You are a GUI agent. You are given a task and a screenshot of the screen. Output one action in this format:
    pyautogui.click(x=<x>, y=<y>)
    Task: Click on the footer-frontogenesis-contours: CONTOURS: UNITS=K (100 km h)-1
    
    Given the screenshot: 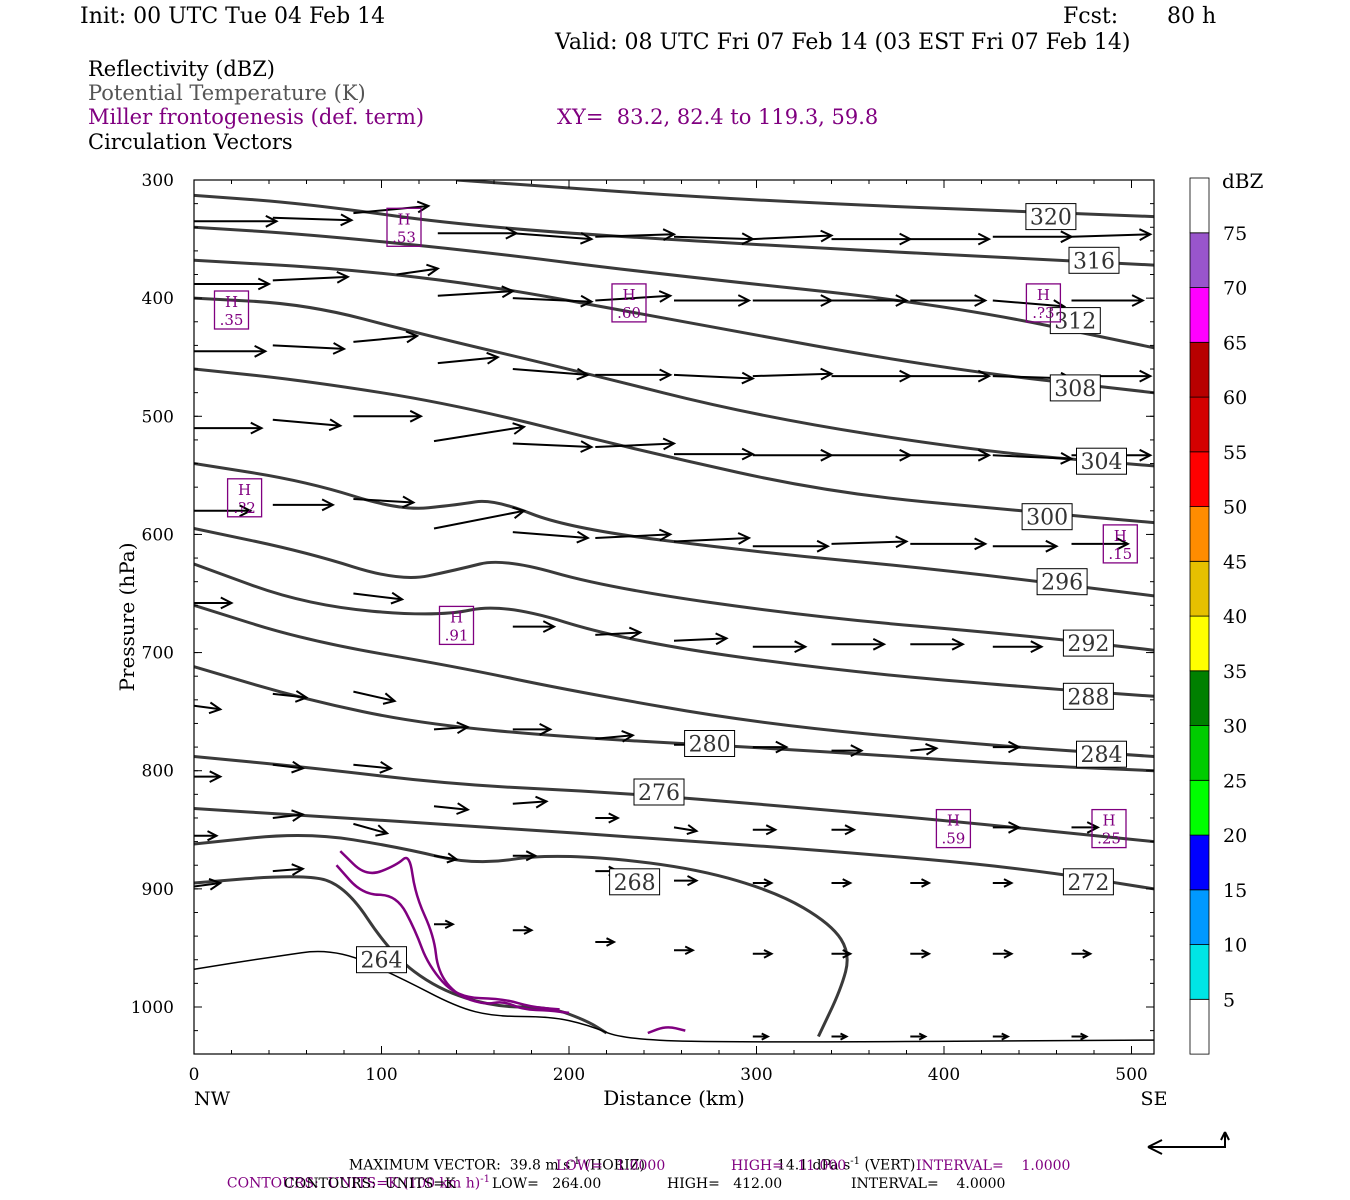 What is the action you would take?
    pyautogui.click(x=358, y=1183)
    